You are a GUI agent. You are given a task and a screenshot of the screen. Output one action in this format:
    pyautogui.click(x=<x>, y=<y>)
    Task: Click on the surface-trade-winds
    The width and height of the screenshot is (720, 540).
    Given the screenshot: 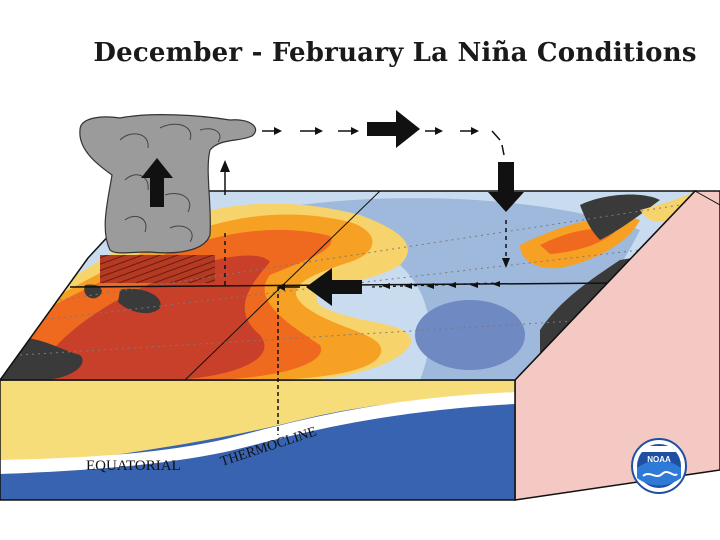 What is the action you would take?
    pyautogui.click(x=389, y=287)
    